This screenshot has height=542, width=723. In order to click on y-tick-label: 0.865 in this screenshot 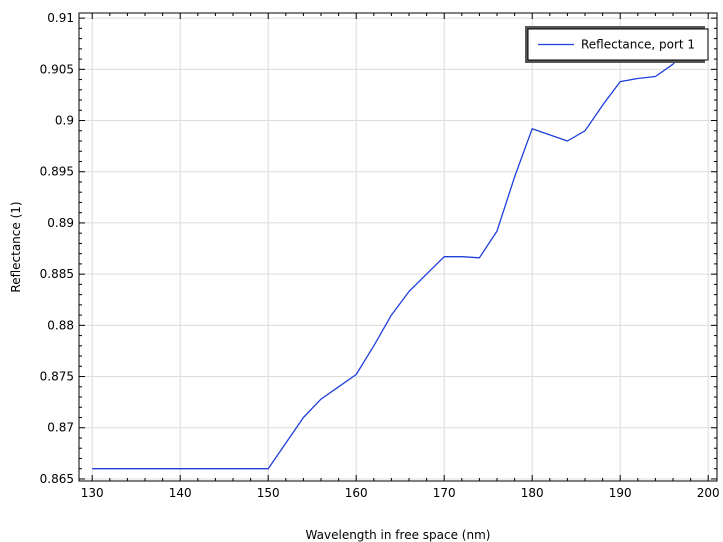, I will do `click(57, 479)`.